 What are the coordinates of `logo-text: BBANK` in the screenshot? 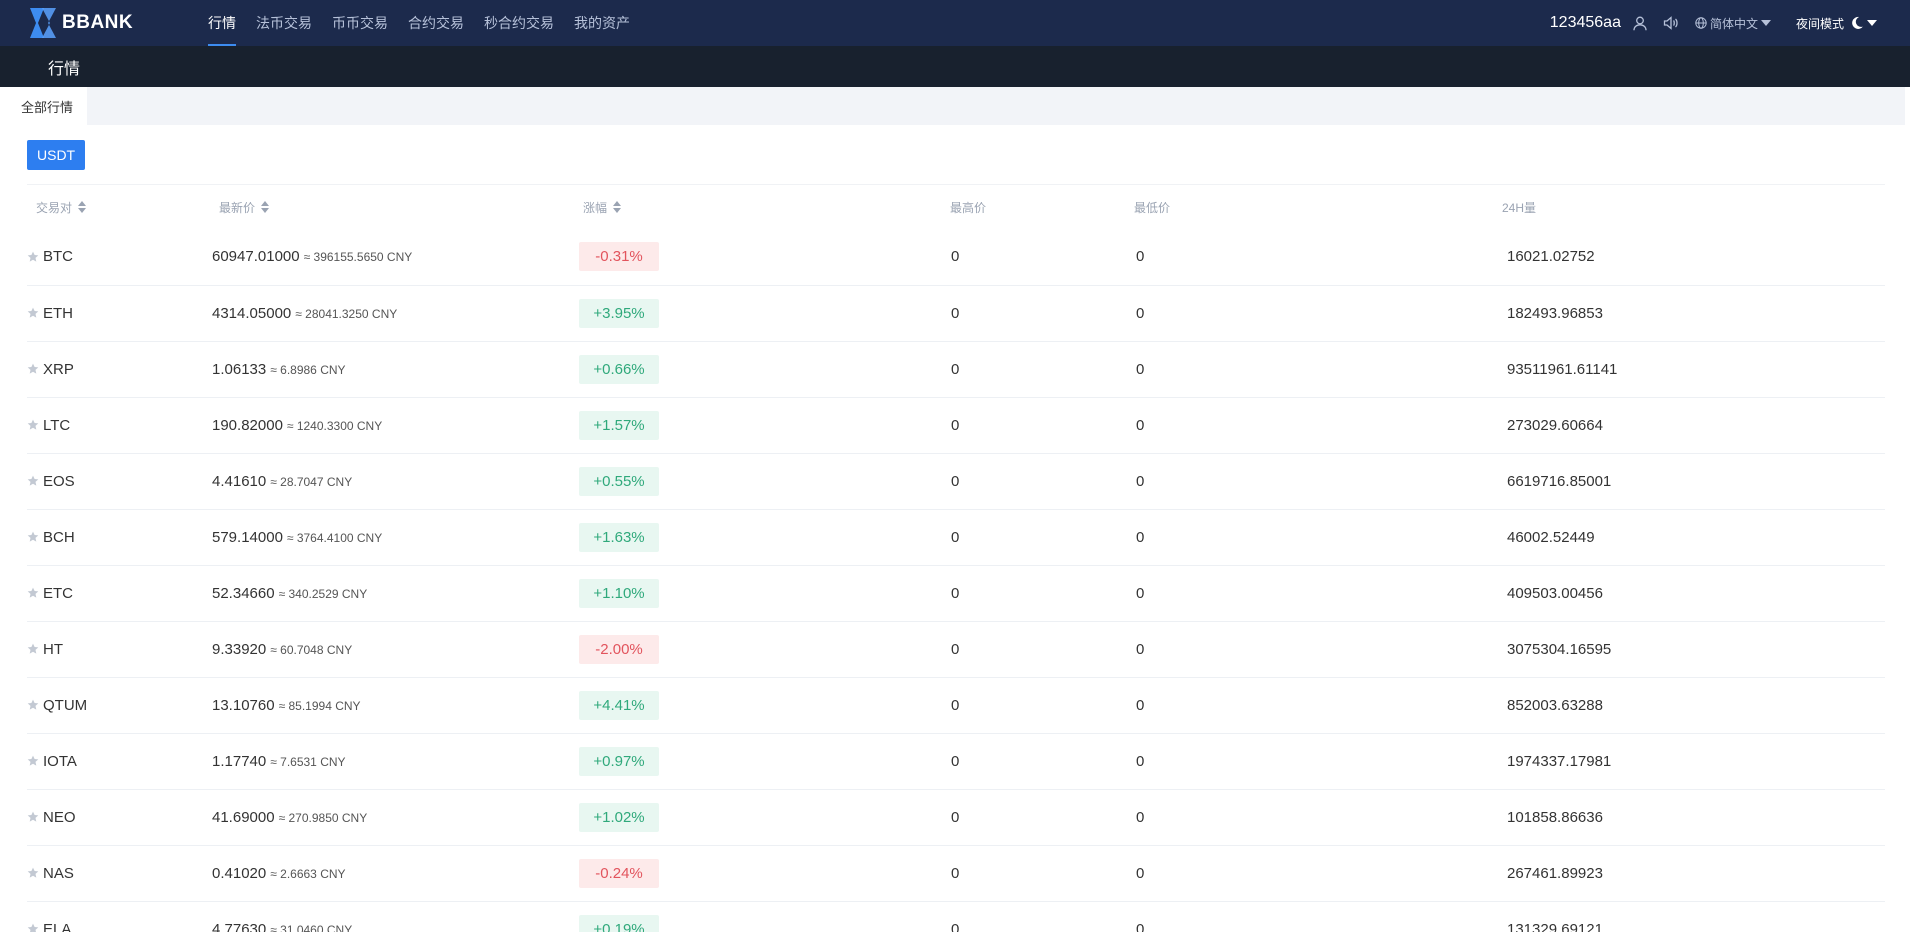 It's located at (98, 22).